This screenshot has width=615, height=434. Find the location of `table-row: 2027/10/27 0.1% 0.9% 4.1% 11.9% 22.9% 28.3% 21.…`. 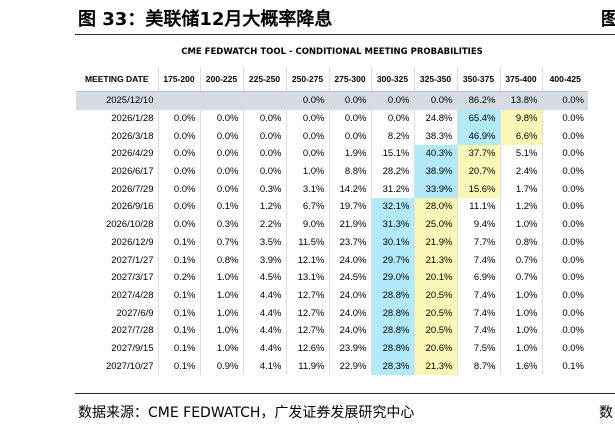

table-row: 2027/10/27 0.1% 0.9% 4.1% 11.9% 22.9% 28.3% 21.… is located at coordinates (332, 366).